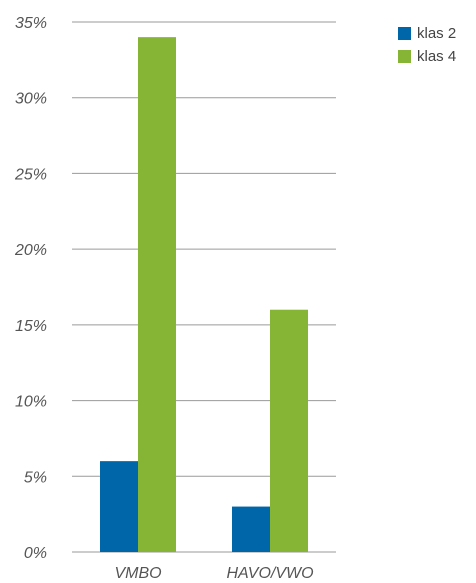  What do you see at coordinates (31, 99) in the screenshot?
I see `y-tick-label: 30%` at bounding box center [31, 99].